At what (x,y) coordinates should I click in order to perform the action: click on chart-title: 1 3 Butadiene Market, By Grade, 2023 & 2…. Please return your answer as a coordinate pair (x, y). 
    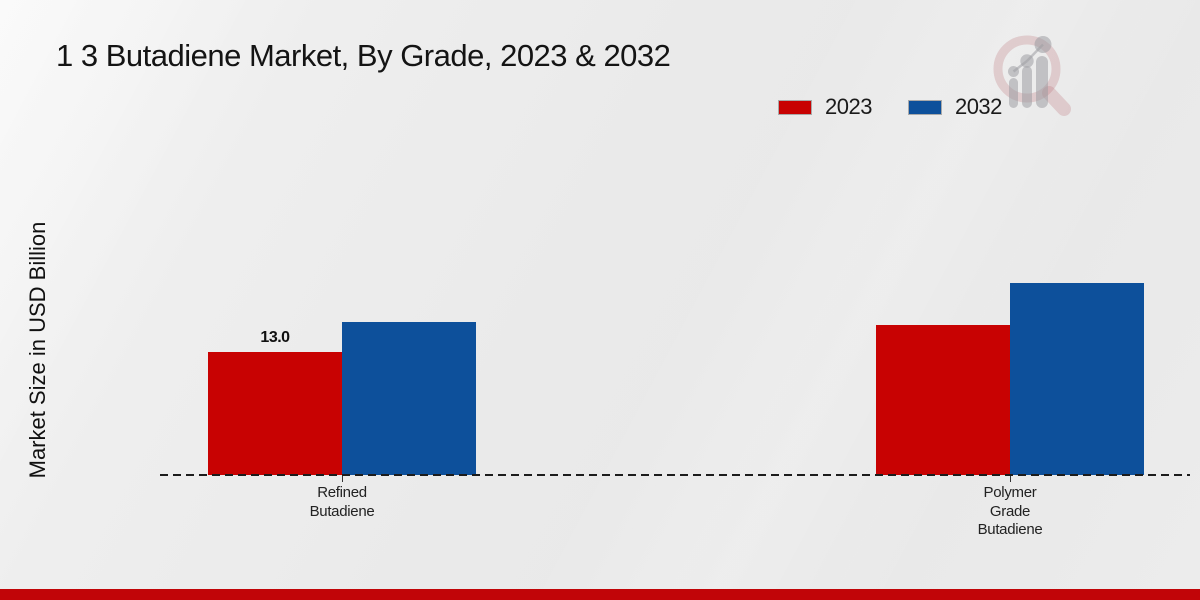
    Looking at the image, I should click on (363, 55).